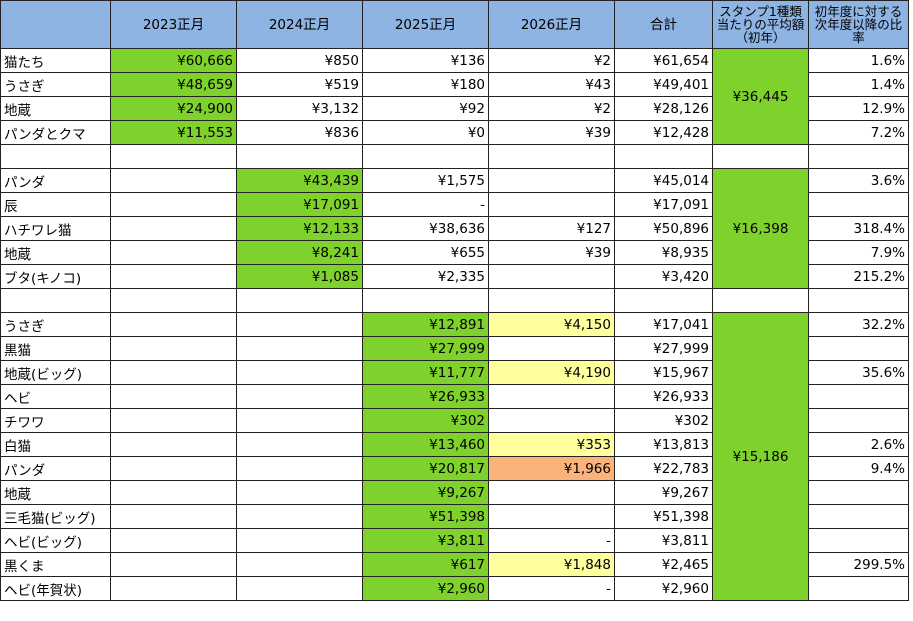 This screenshot has width=913, height=621. What do you see at coordinates (663, 180) in the screenshot?
I see `value-cell: ¥45,014` at bounding box center [663, 180].